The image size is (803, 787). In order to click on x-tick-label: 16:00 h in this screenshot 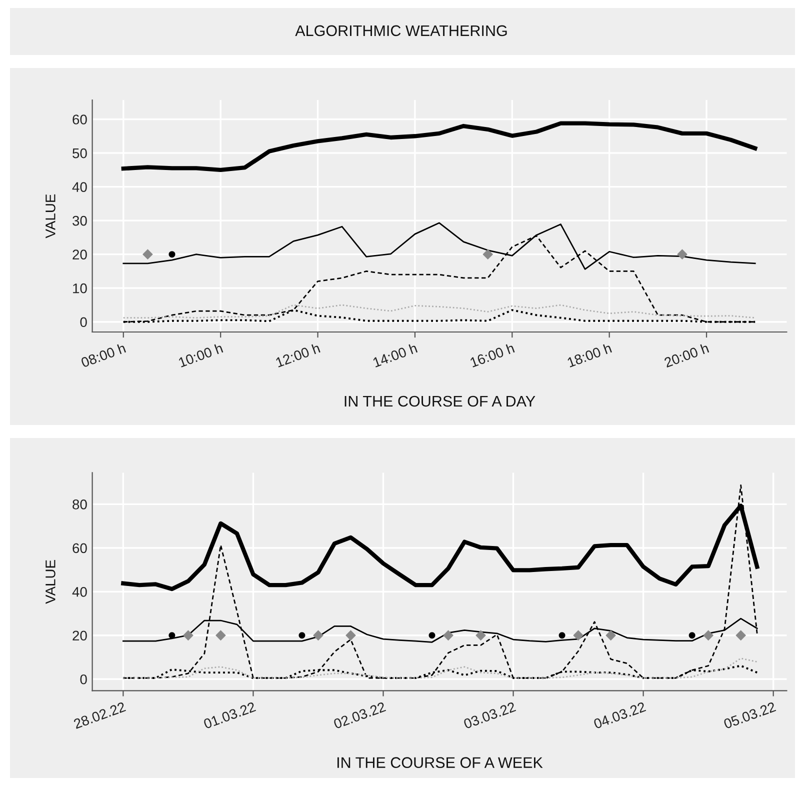, I will do `click(492, 355)`.